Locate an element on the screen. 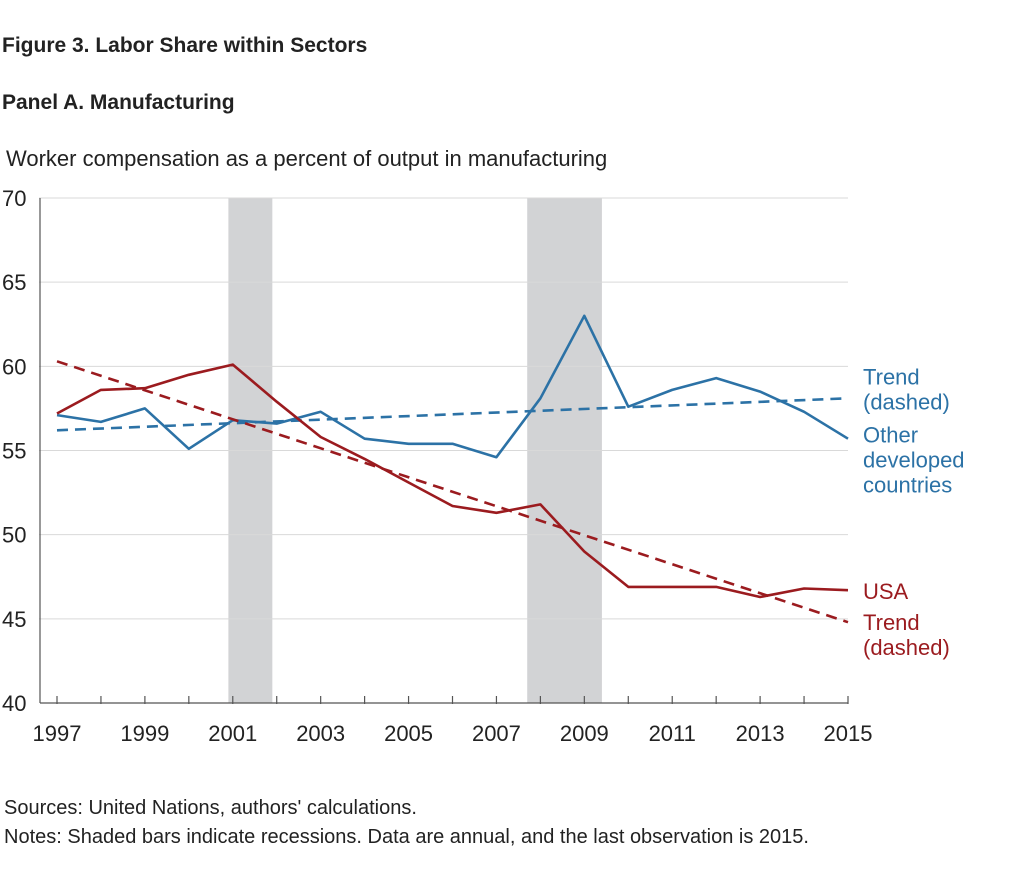  series-label-3-line-1: (dashed) is located at coordinates (906, 647).